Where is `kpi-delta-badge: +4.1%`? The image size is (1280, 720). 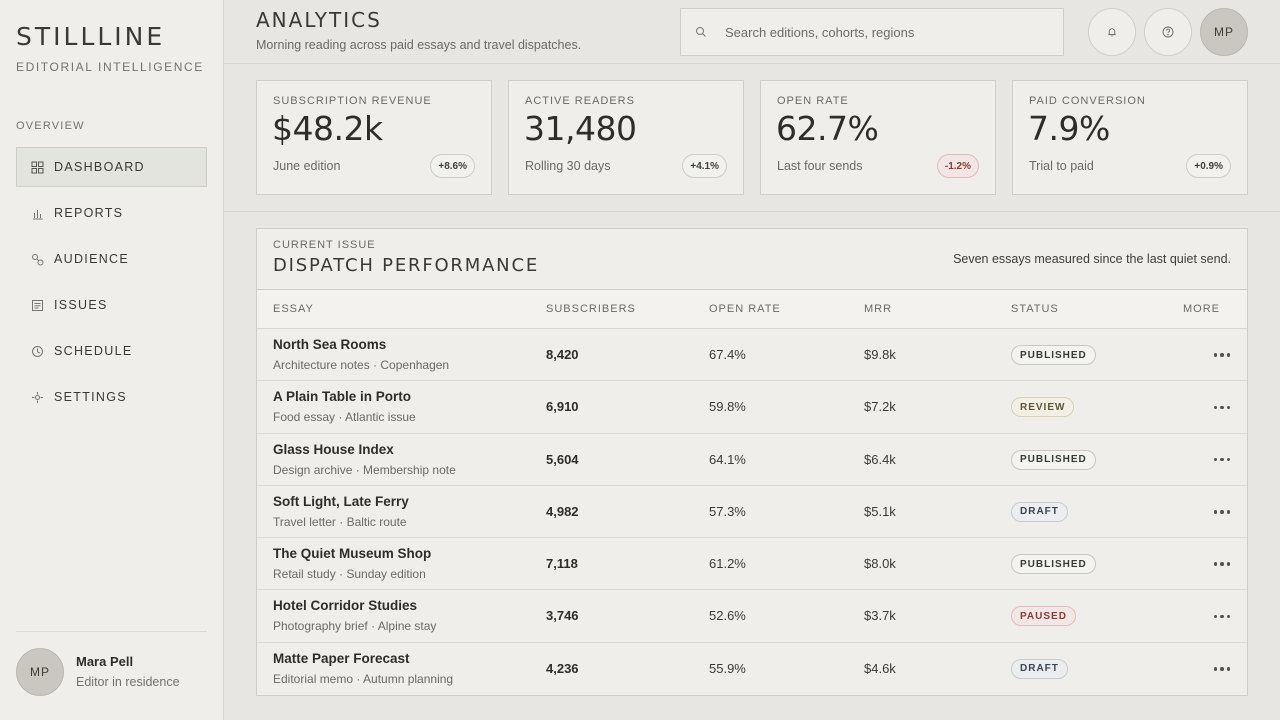 kpi-delta-badge: +4.1% is located at coordinates (704, 166).